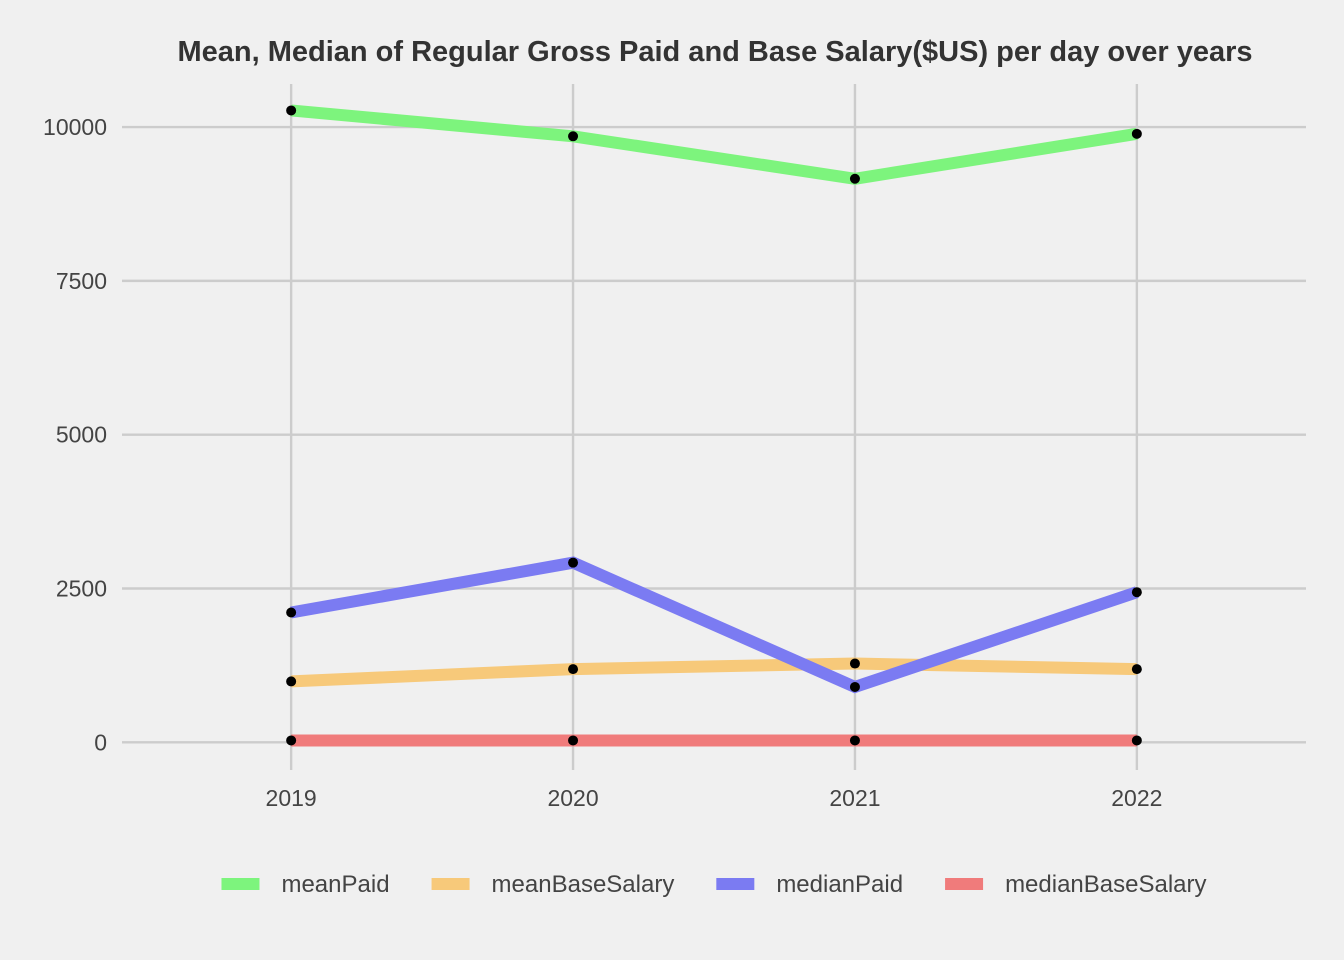 This screenshot has width=1344, height=960. Describe the element at coordinates (81, 281) in the screenshot. I see `y-tick-label: 7500` at that location.